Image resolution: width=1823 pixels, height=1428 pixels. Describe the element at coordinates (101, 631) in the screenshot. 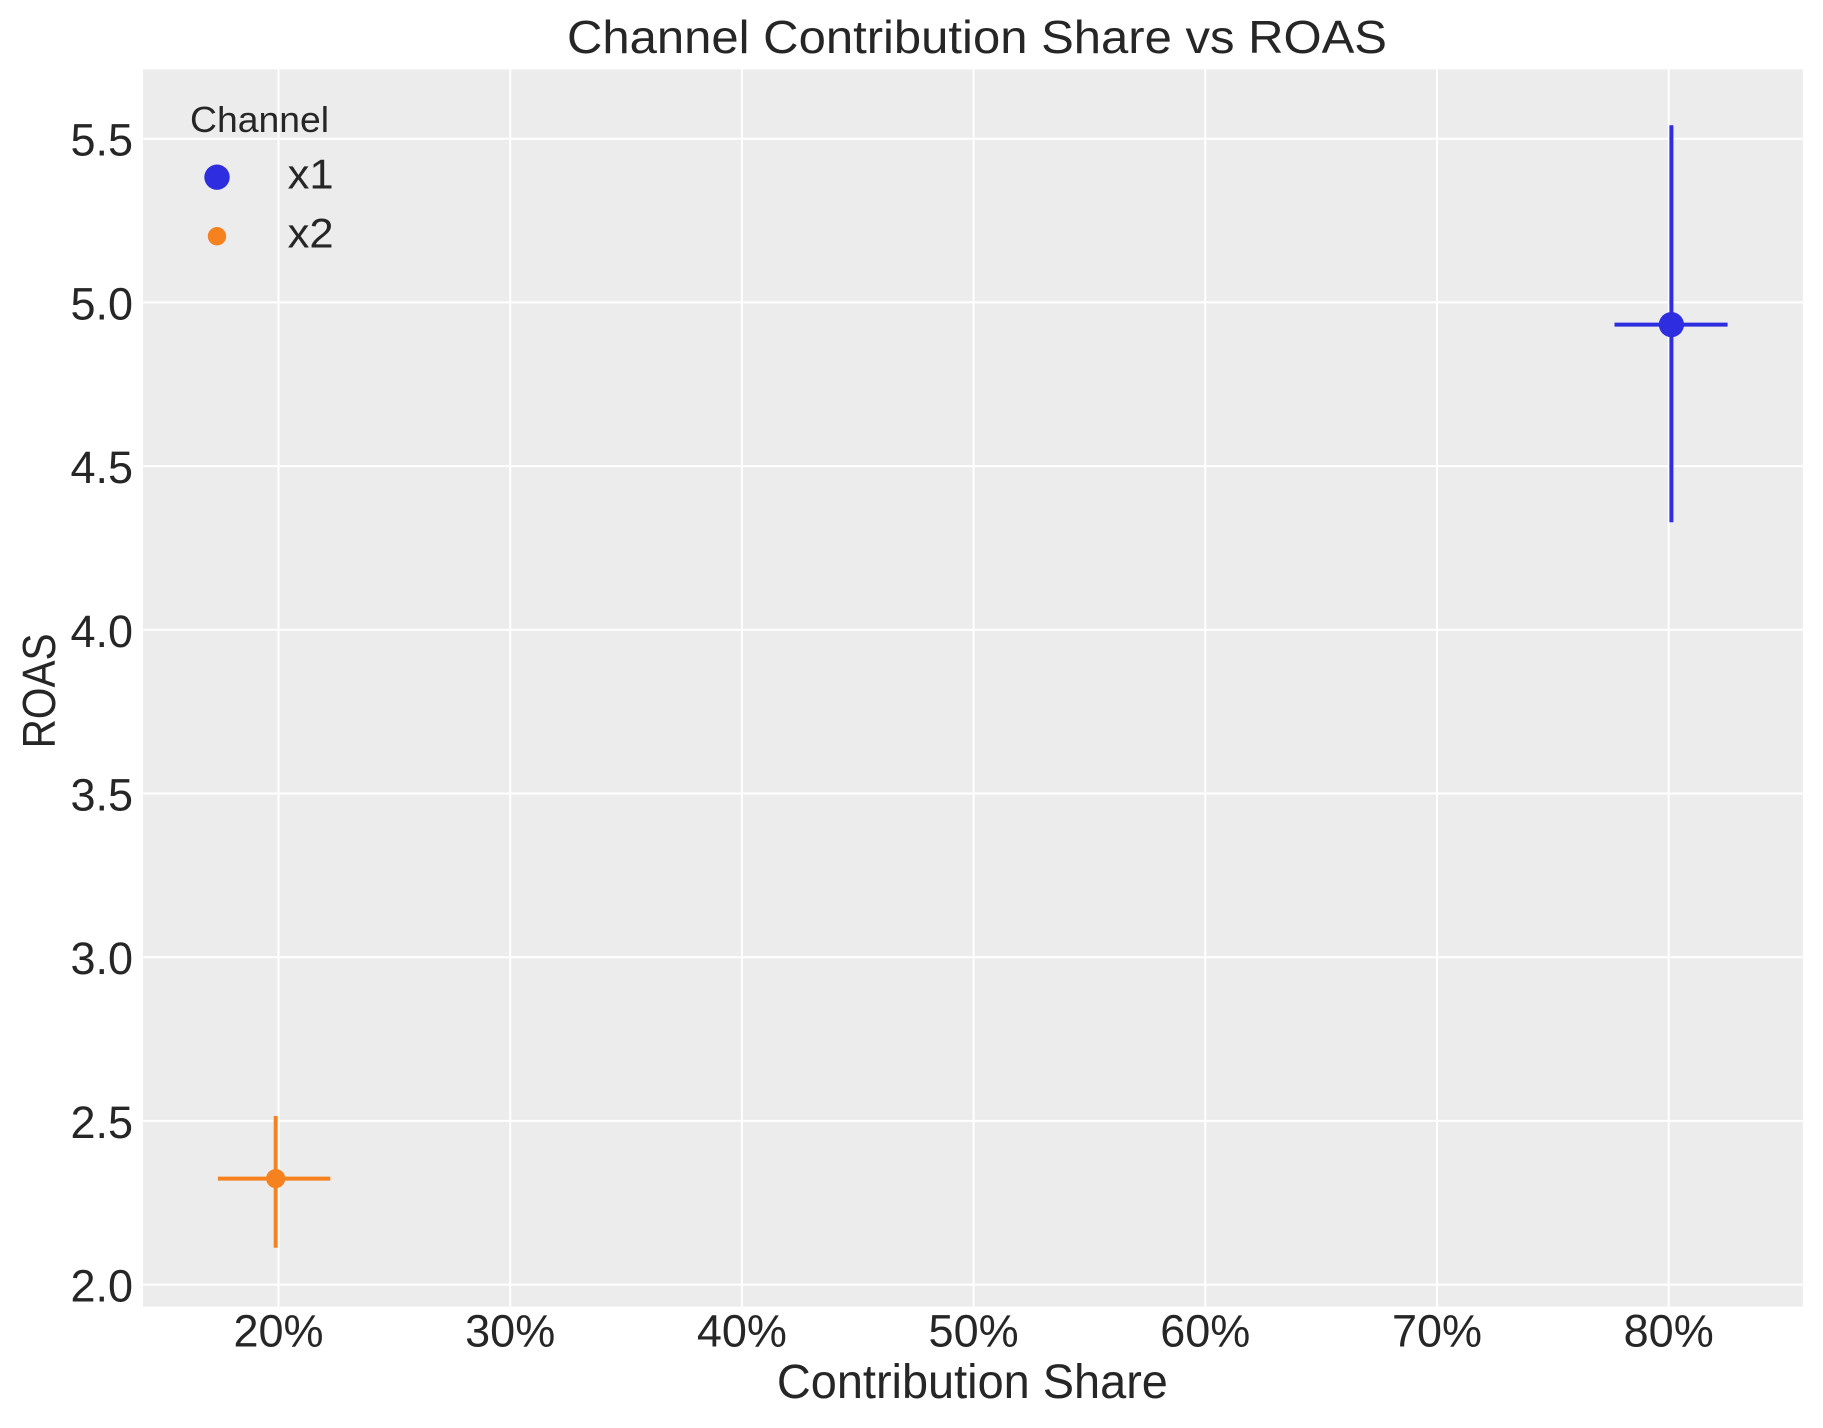

I see `svg-text: 4.0` at that location.